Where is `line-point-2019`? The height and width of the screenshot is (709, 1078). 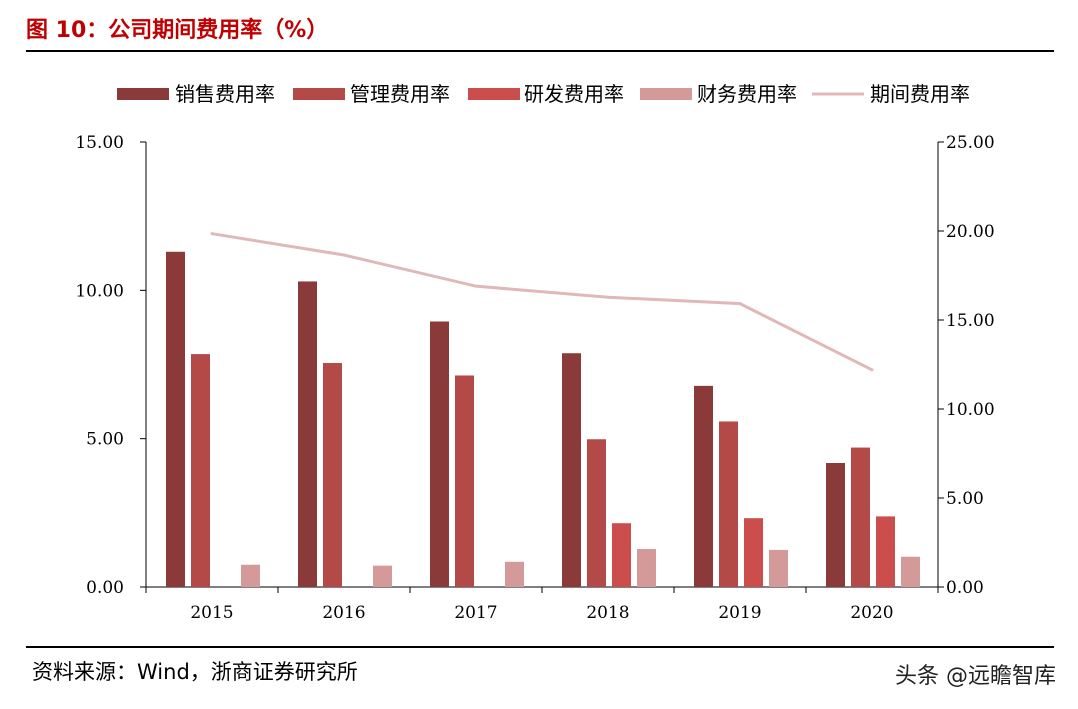 line-point-2019 is located at coordinates (740, 304).